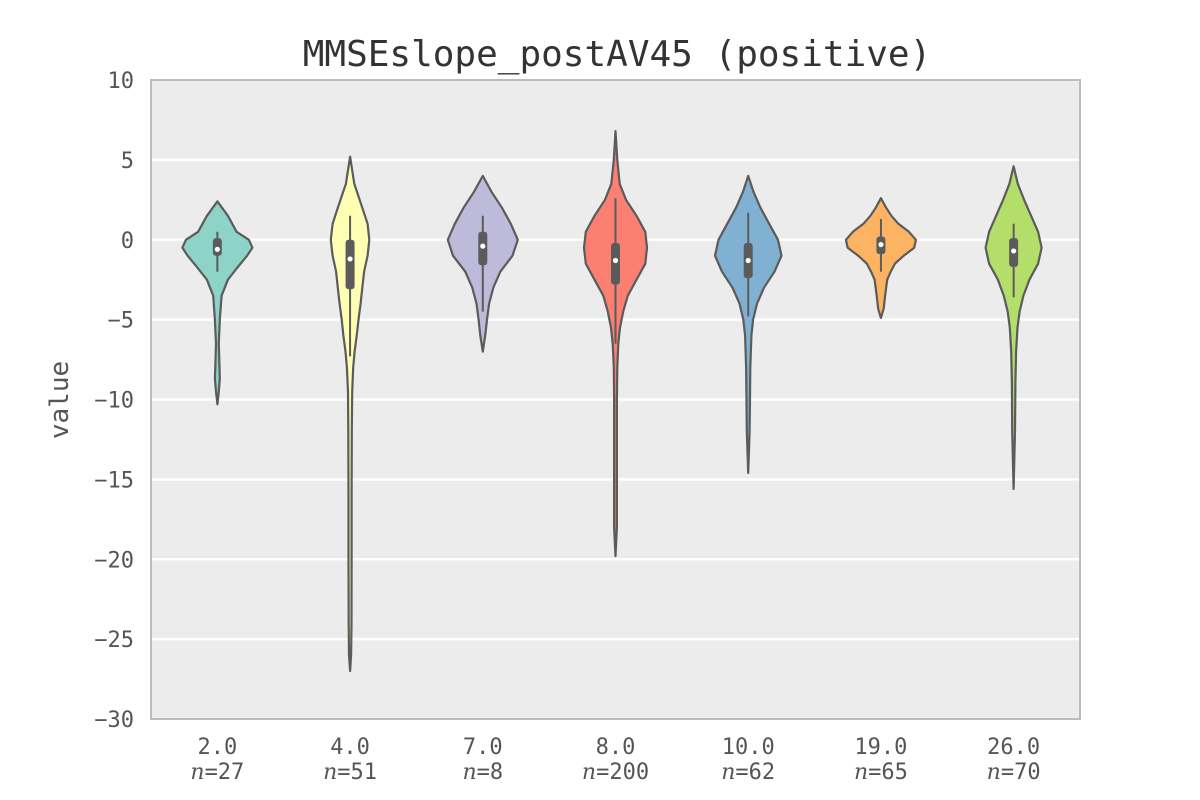 This screenshot has width=1200, height=800. What do you see at coordinates (748, 772) in the screenshot?
I see `x-count-label: n=62` at bounding box center [748, 772].